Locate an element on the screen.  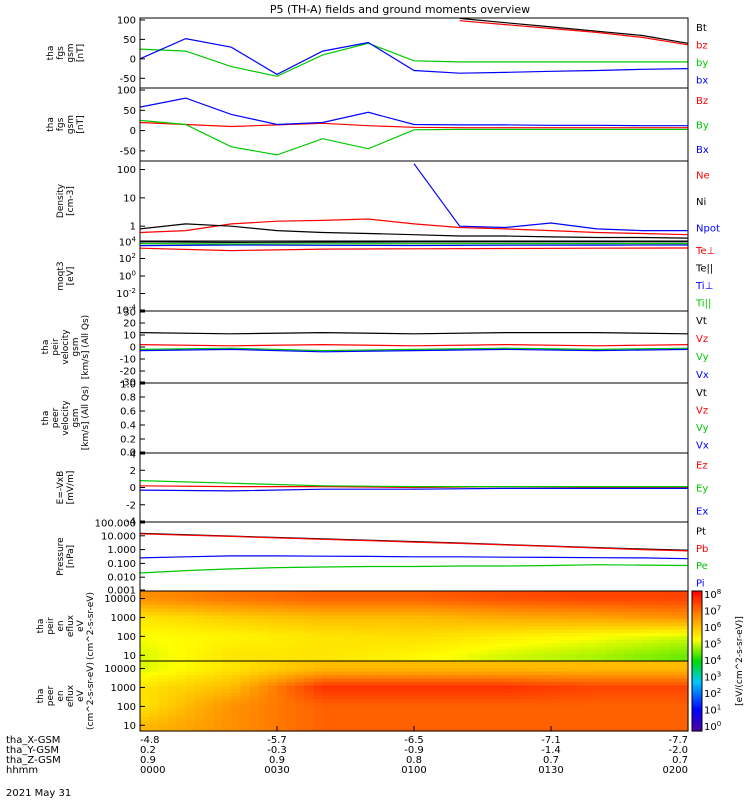
y-tick-label: 1.0 is located at coordinates (128, 385).